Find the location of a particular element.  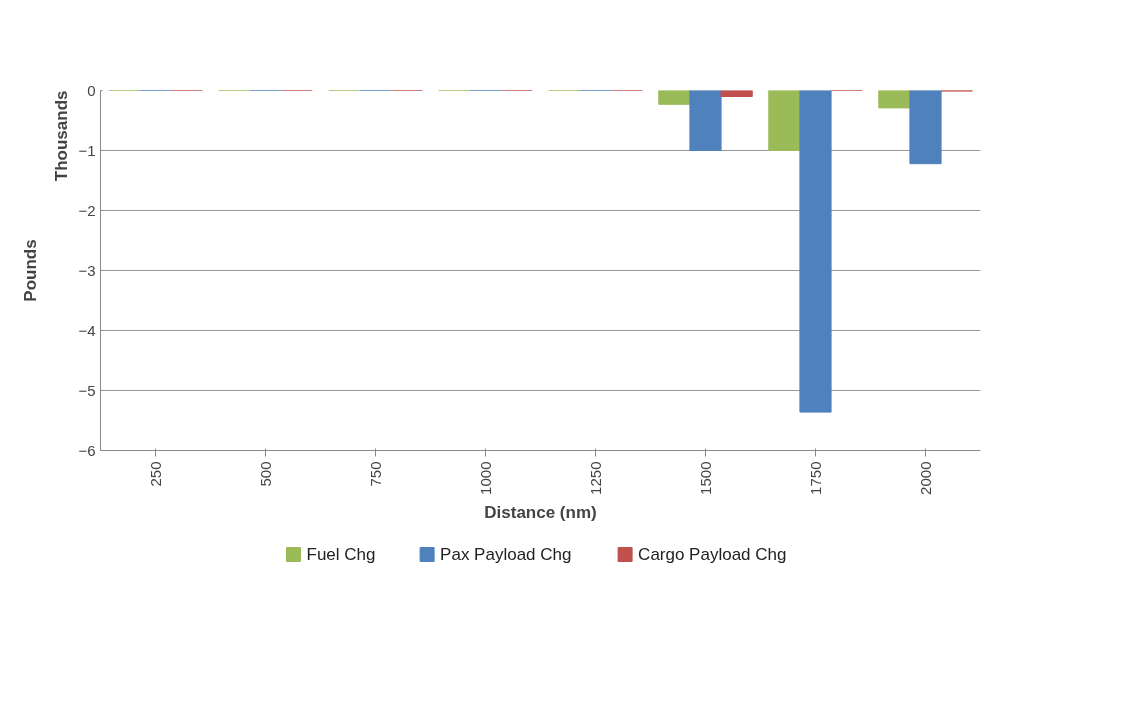

text: Thousands is located at coordinates (61, 136).